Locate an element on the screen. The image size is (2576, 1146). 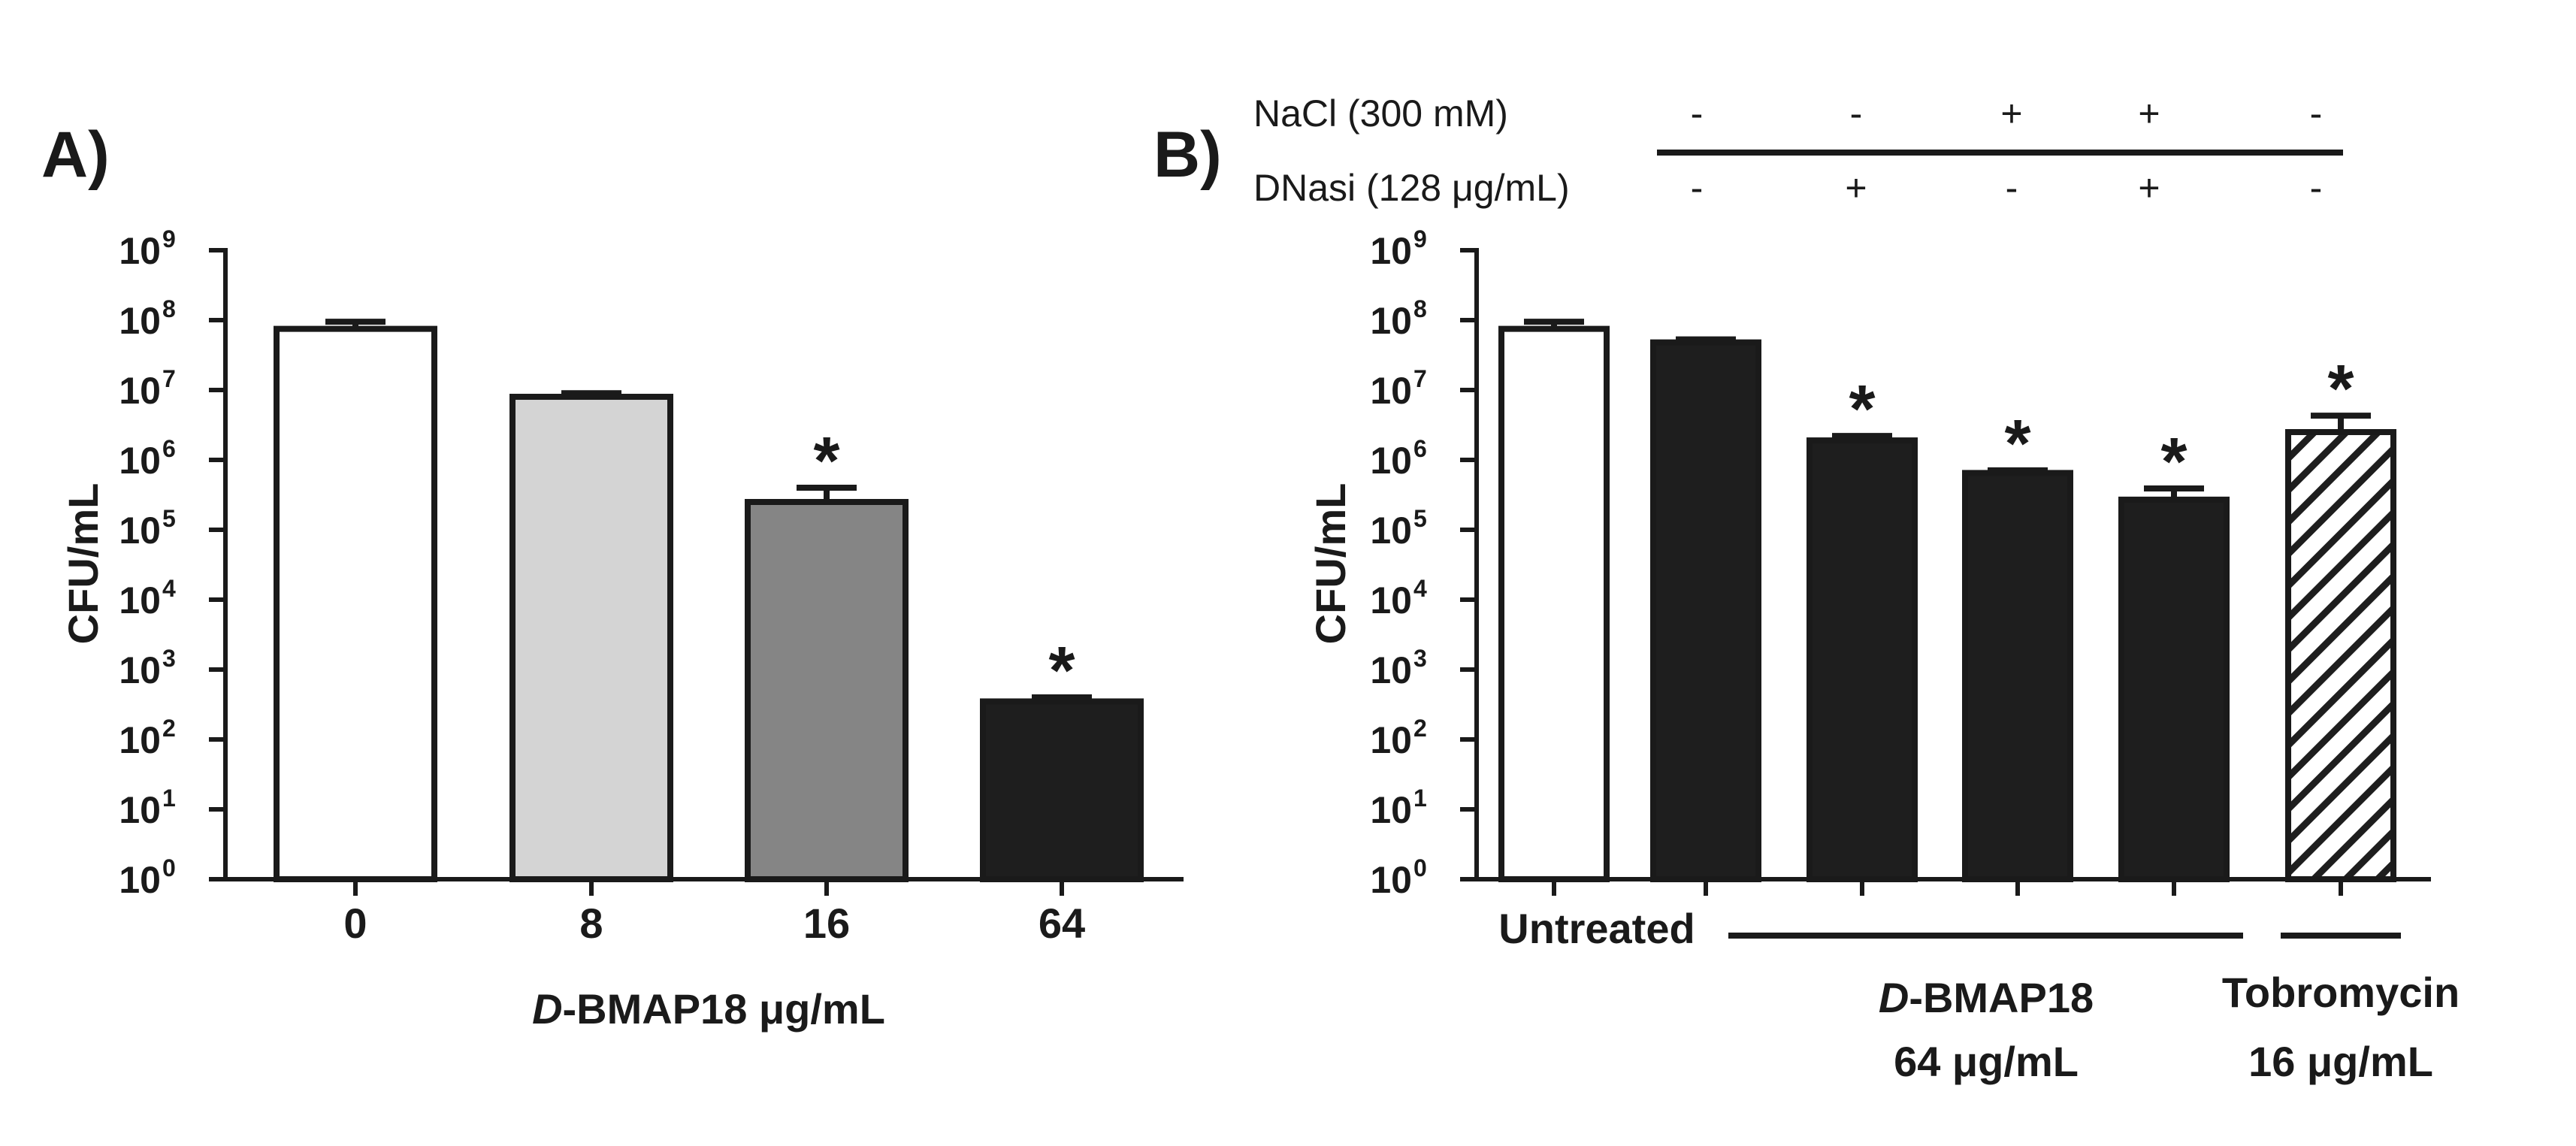
panel-b-y-tick-exponent: 7 is located at coordinates (1420, 378).